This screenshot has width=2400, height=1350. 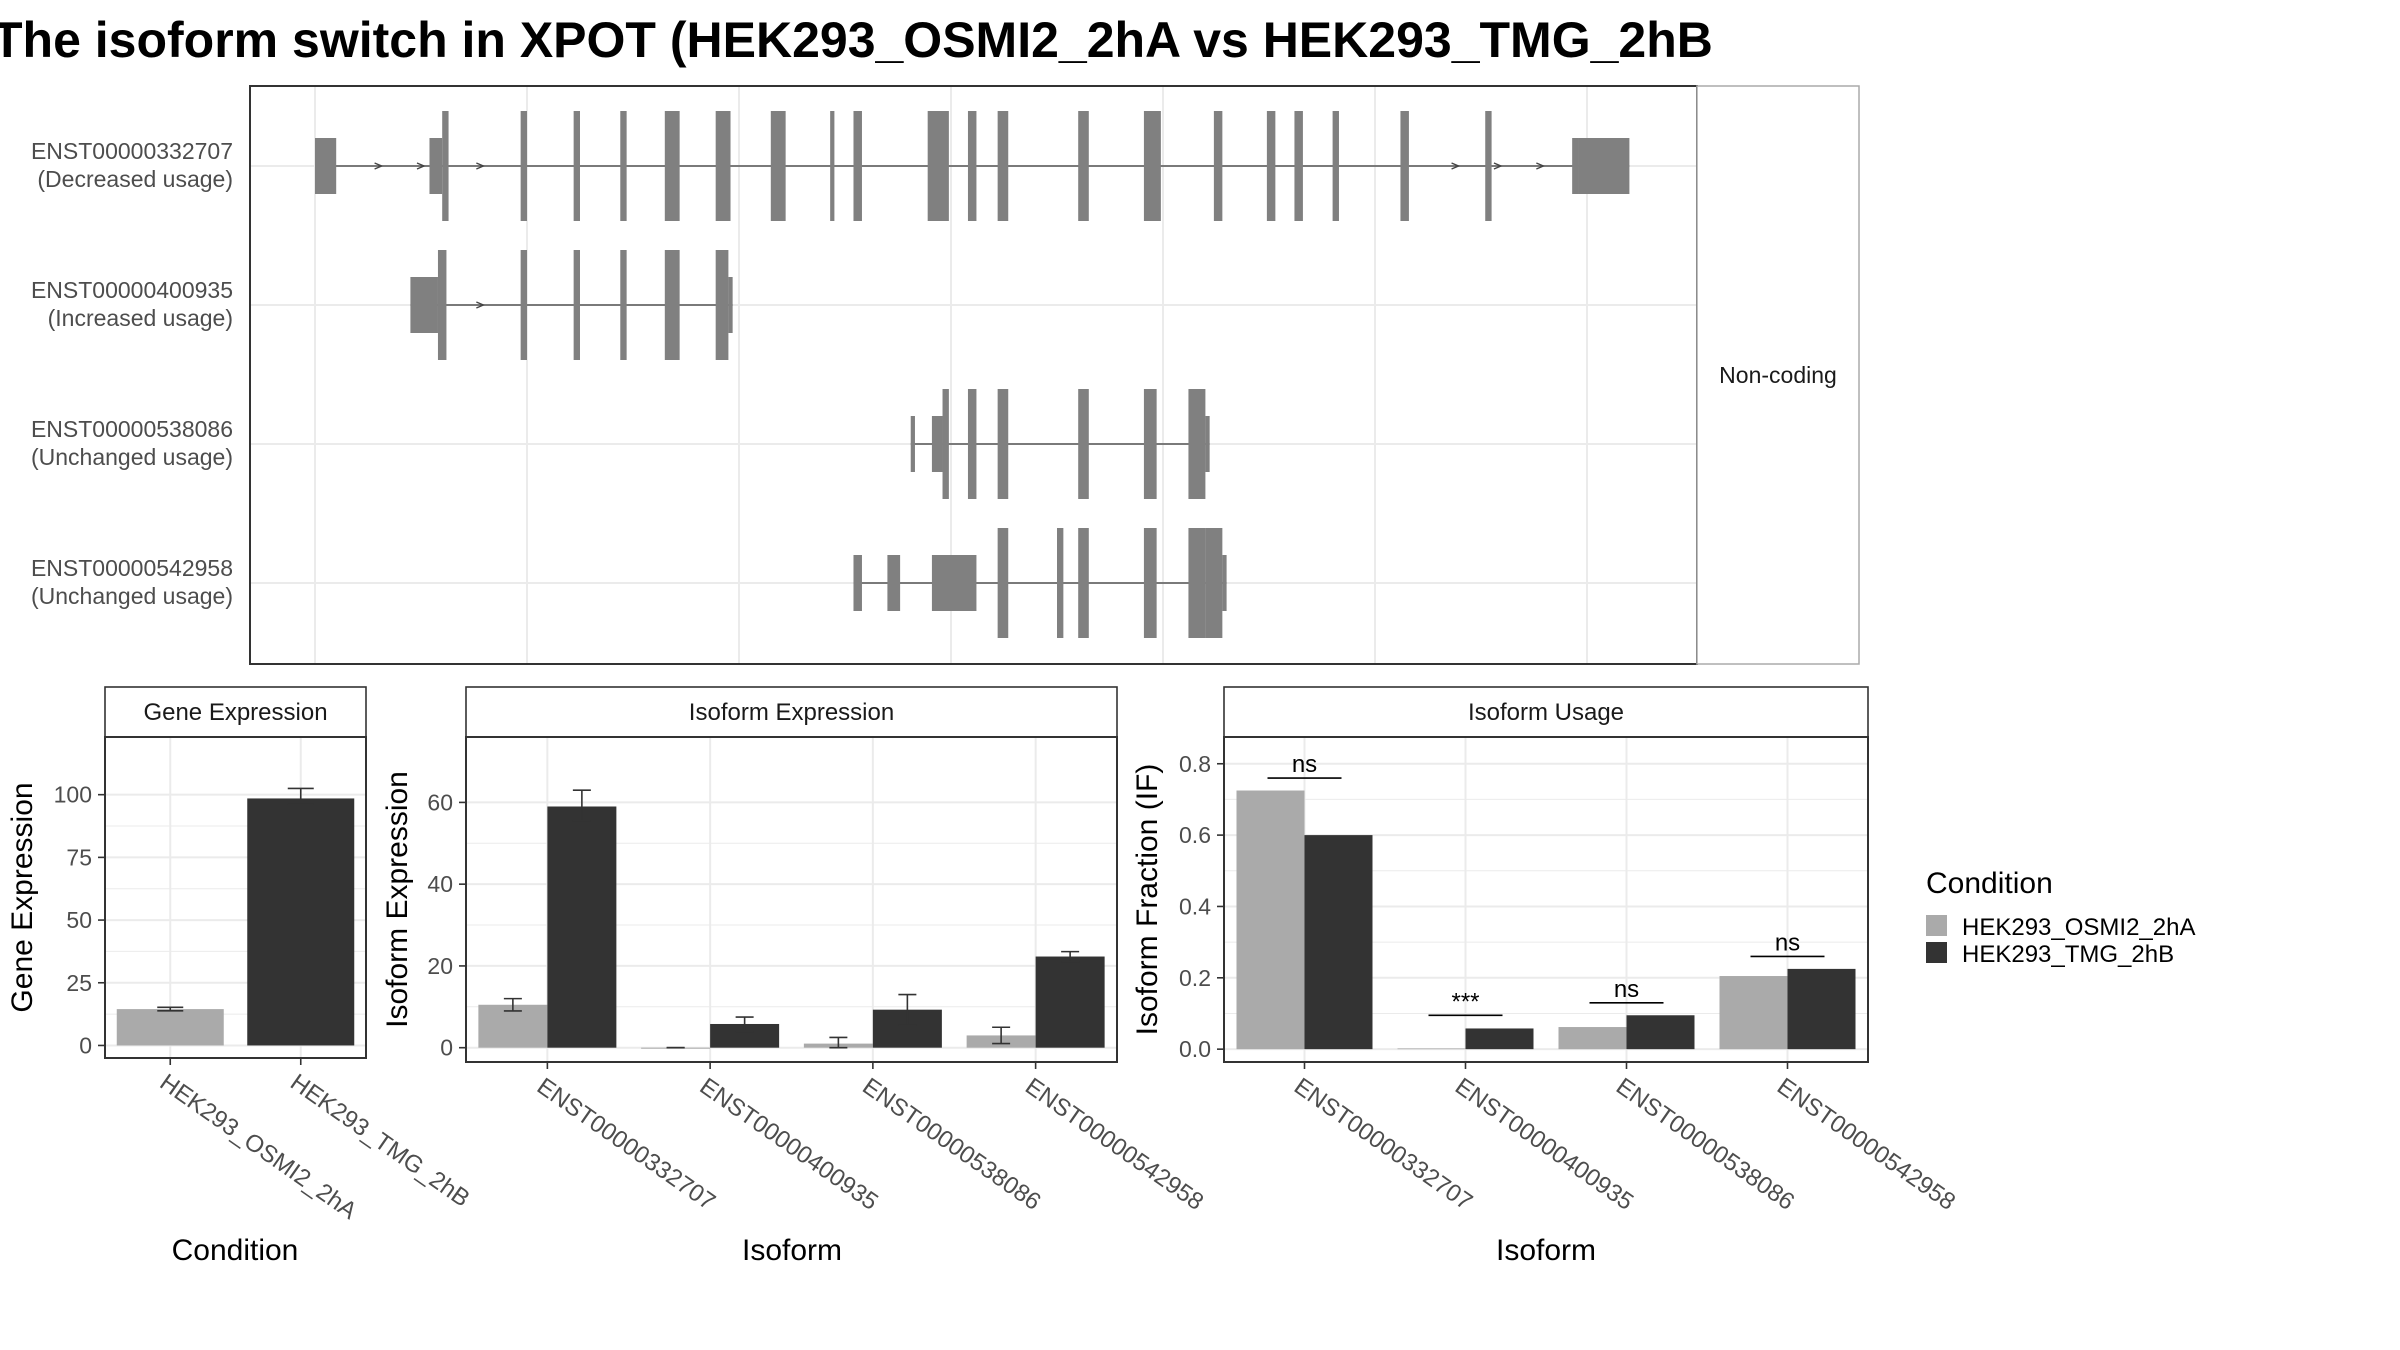 What do you see at coordinates (79, 983) in the screenshot?
I see `y-tick-label: 25` at bounding box center [79, 983].